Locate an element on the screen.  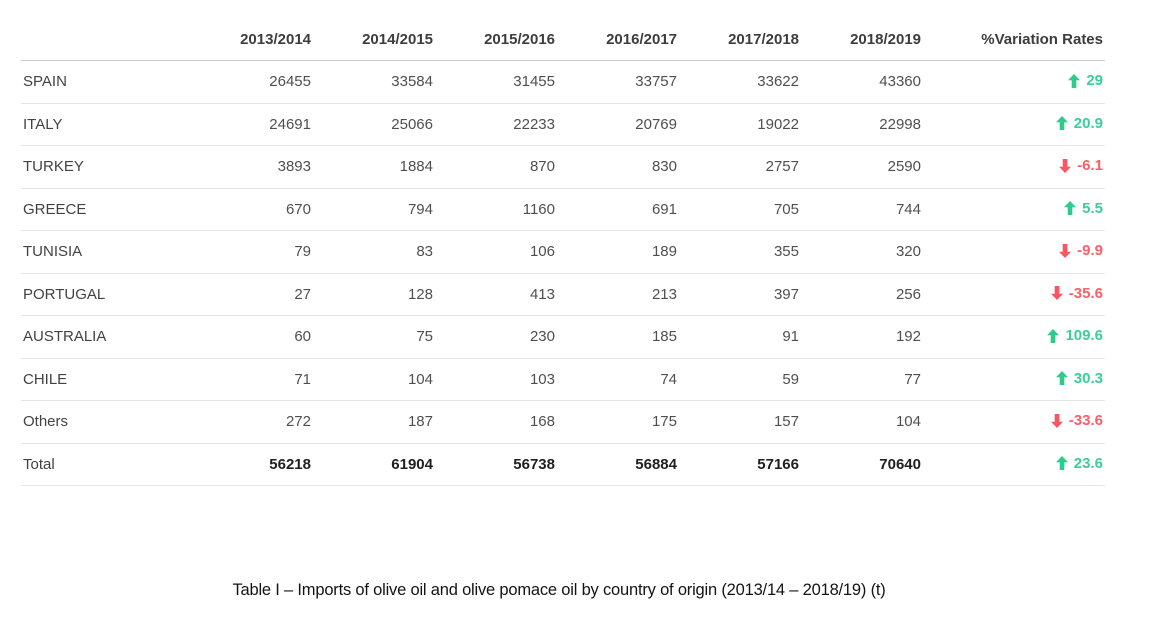
value-cell: 1160 is located at coordinates (496, 209).